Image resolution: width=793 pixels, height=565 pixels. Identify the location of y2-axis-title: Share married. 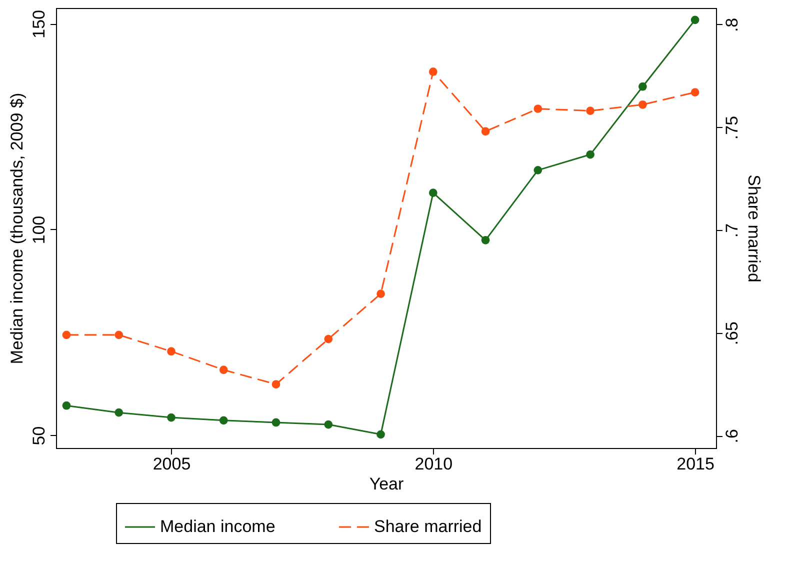
(754, 228).